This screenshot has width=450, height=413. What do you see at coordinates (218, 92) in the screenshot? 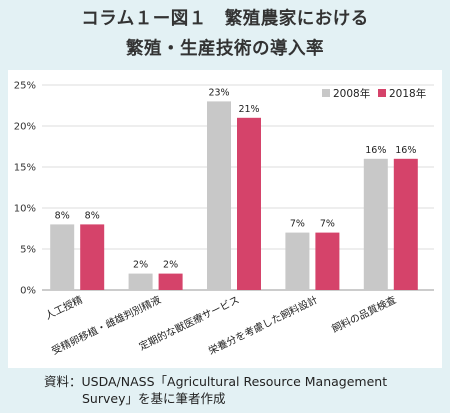
I see `data-label: 23%` at bounding box center [218, 92].